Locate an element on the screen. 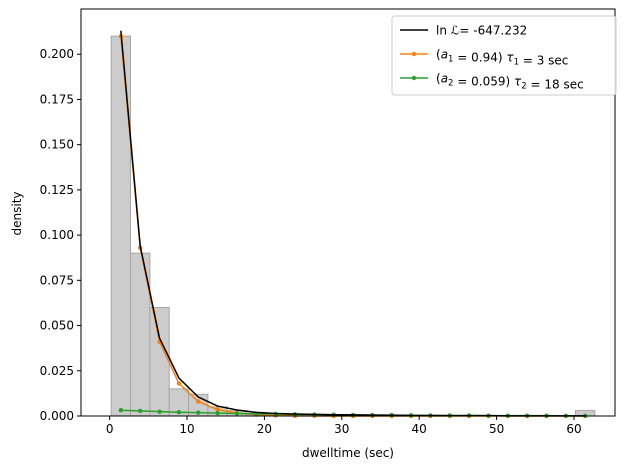  legend-entry-label: (a1 = 0.94) τ1 = 3 sec is located at coordinates (502, 58).